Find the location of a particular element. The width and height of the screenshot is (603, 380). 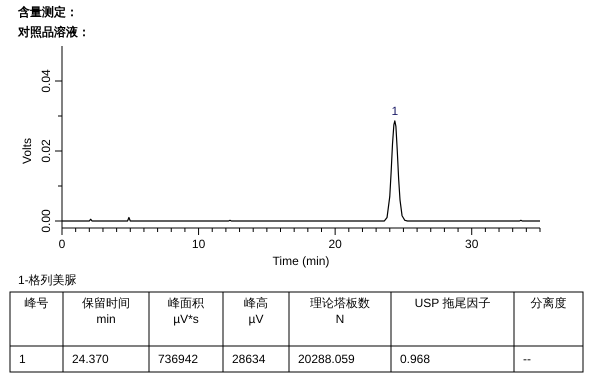

text: N is located at coordinates (340, 319).